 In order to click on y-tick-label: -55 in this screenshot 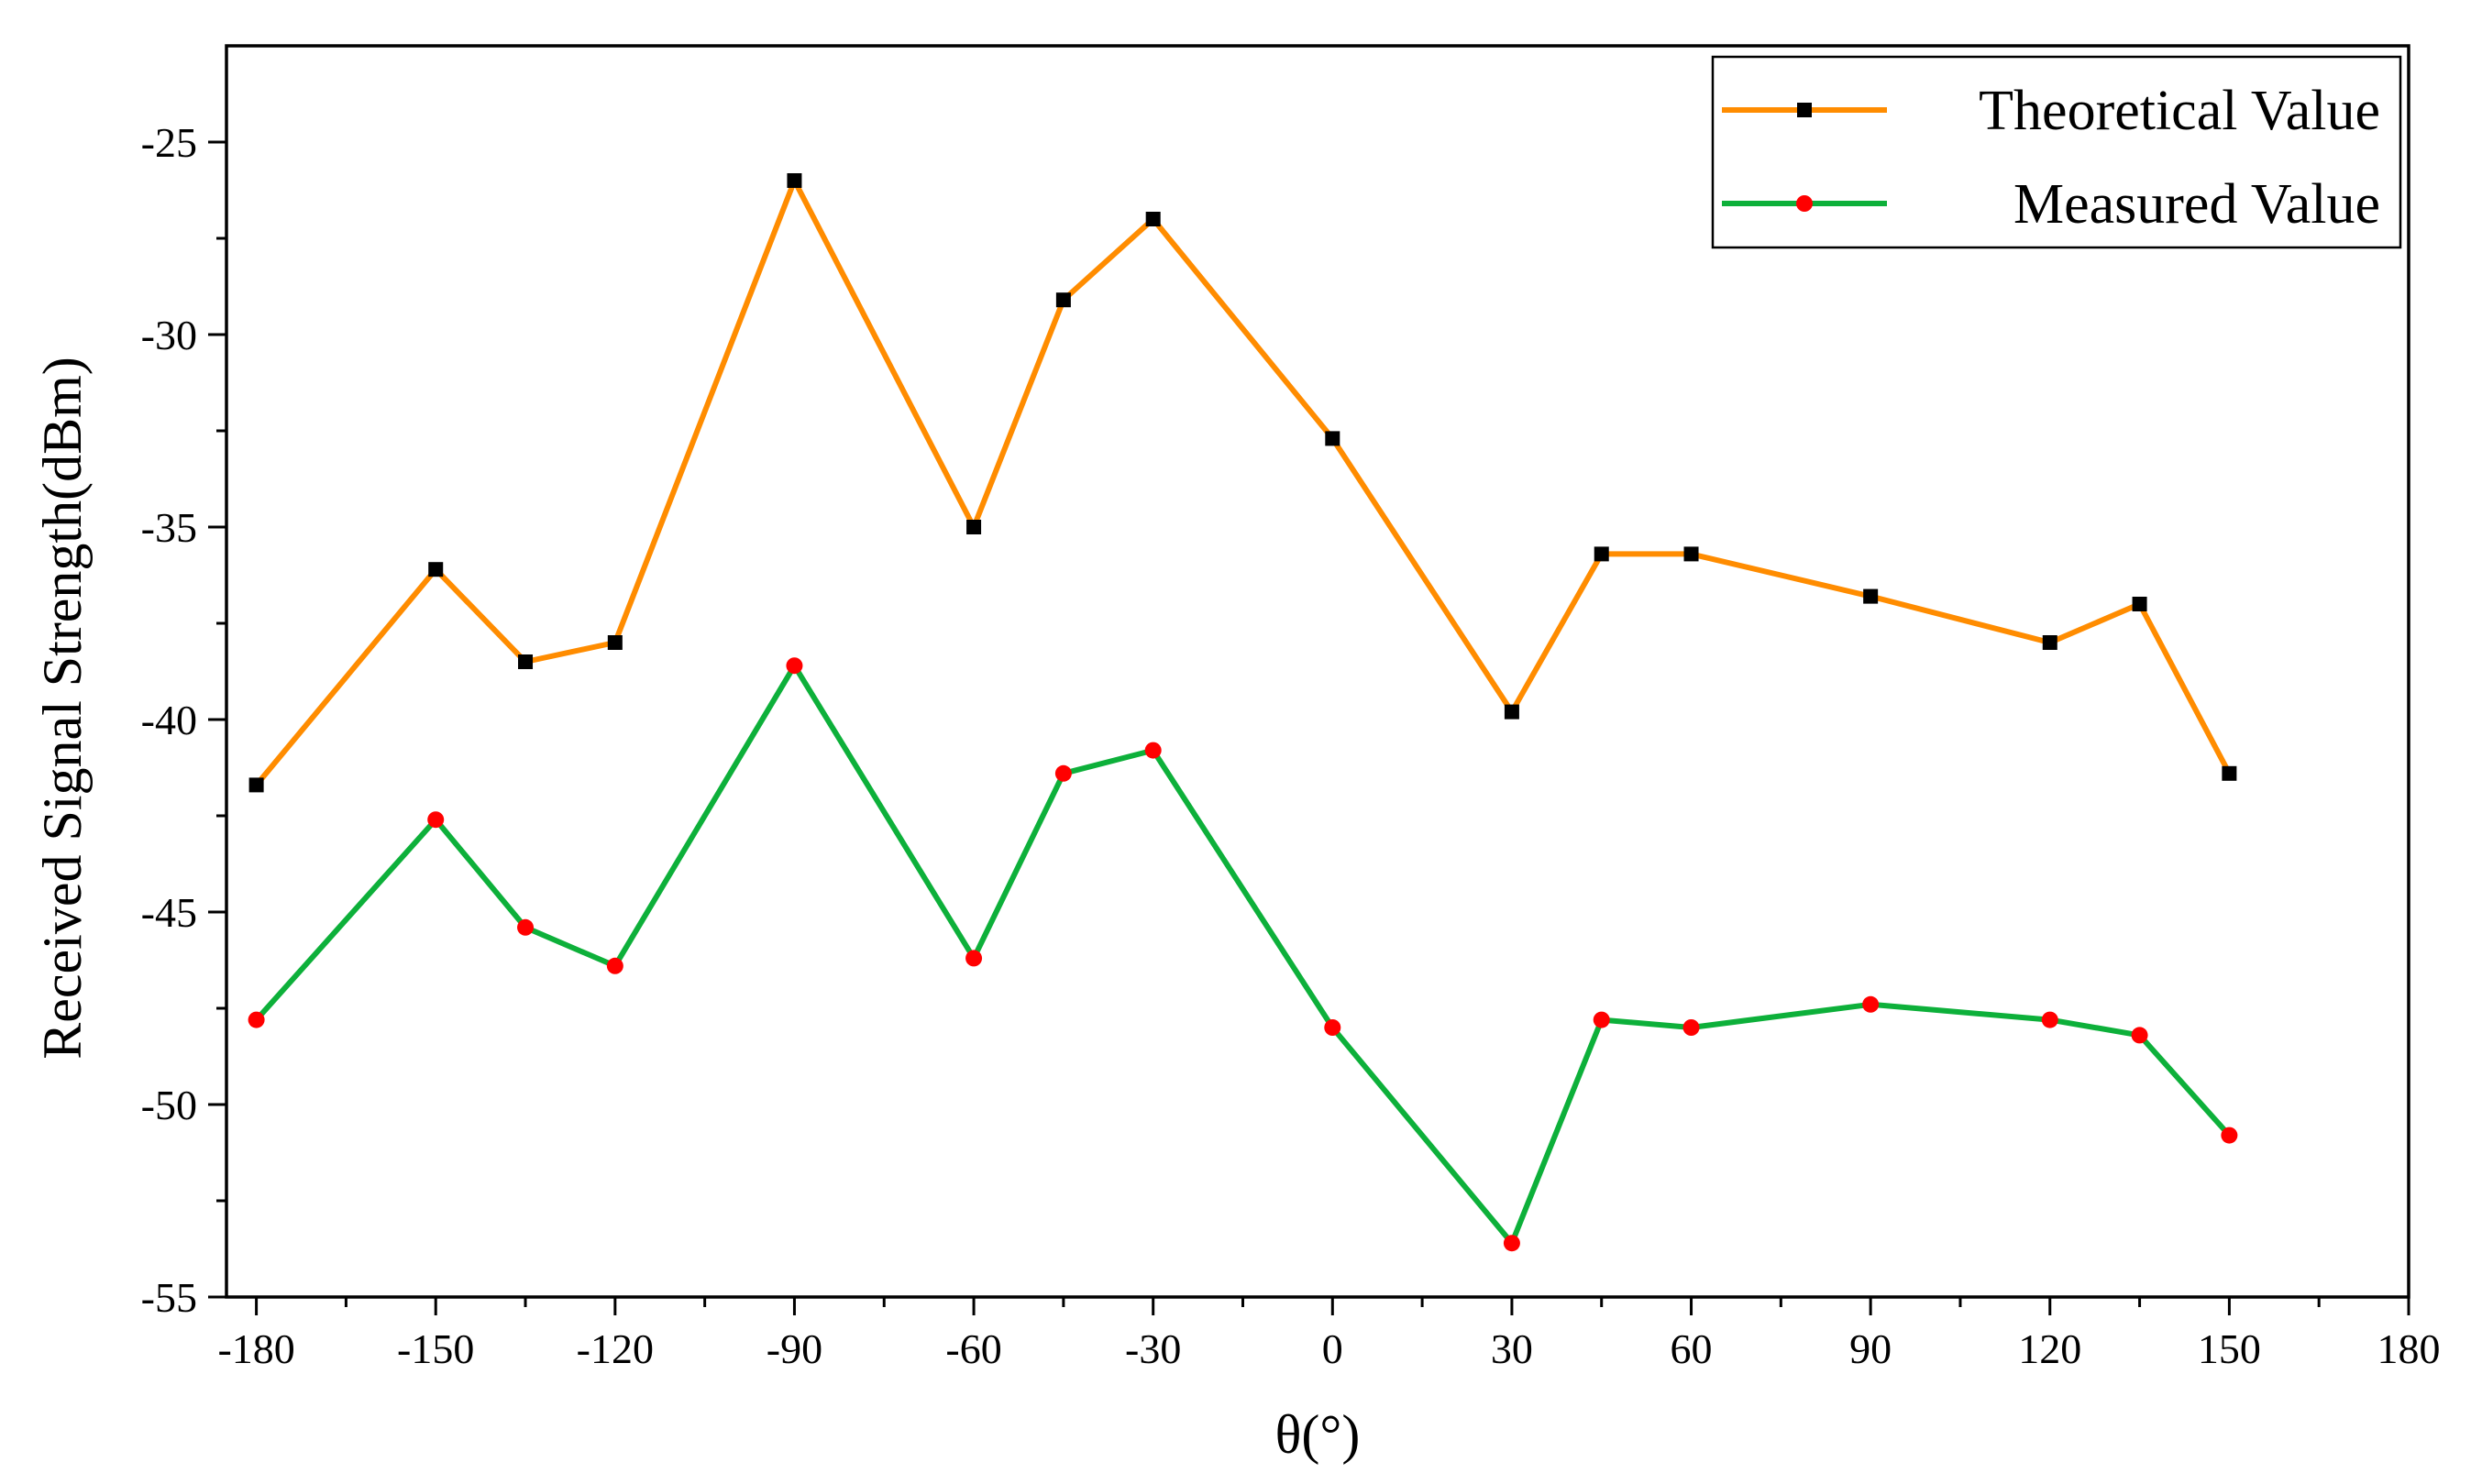, I will do `click(169, 1297)`.